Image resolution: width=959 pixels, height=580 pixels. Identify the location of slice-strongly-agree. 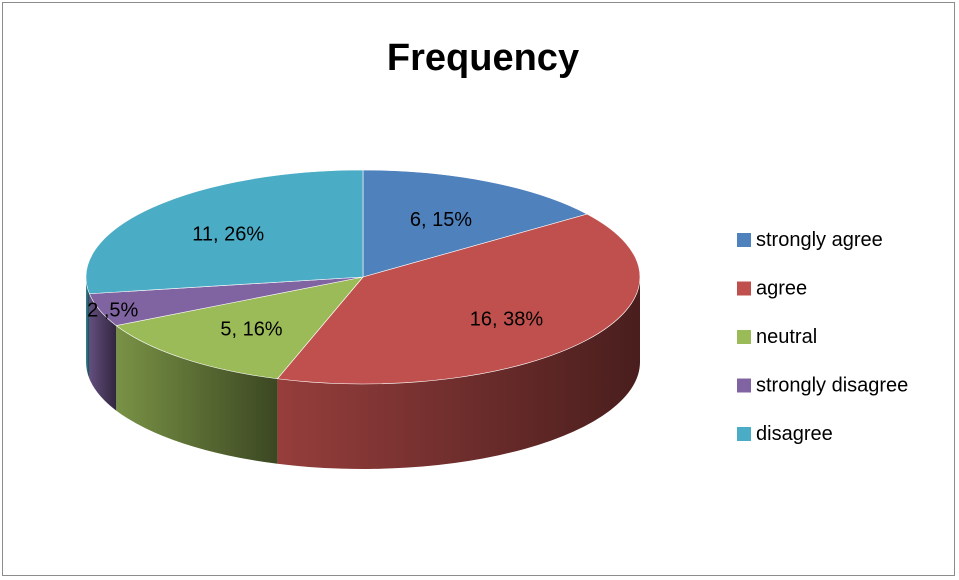
(475, 223).